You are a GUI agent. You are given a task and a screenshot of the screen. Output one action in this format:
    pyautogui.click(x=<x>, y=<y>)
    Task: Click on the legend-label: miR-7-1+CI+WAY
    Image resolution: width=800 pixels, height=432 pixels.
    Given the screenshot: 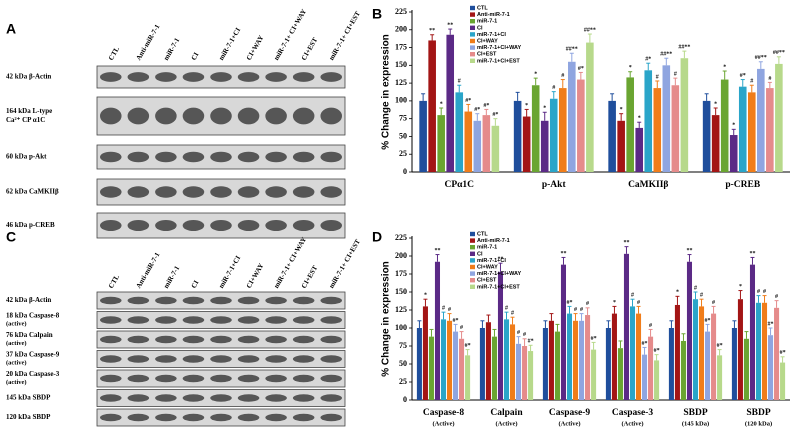 What is the action you would take?
    pyautogui.click(x=499, y=274)
    